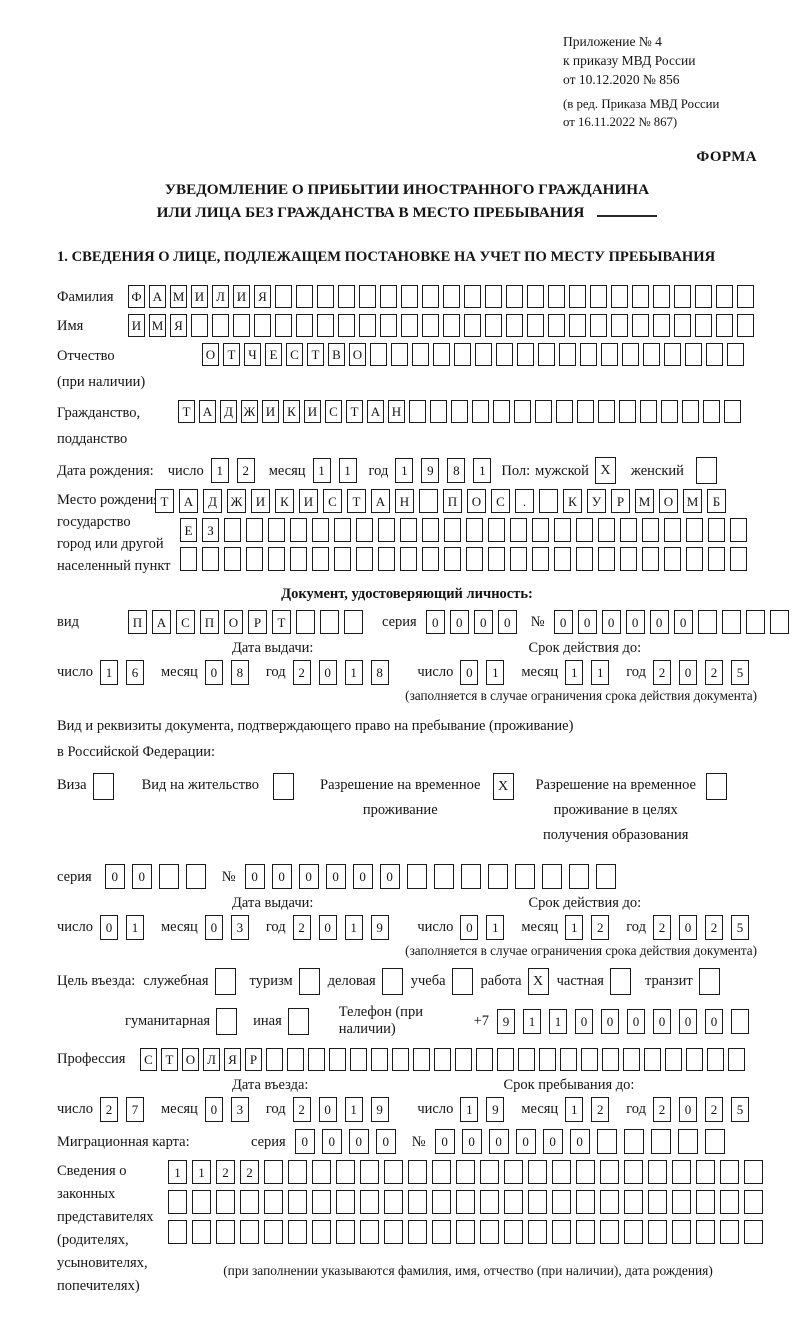 Image resolution: width=800 pixels, height=1327 pixels. Describe the element at coordinates (169, 1059) in the screenshot. I see `profession-cells-cell-2: Т` at that location.